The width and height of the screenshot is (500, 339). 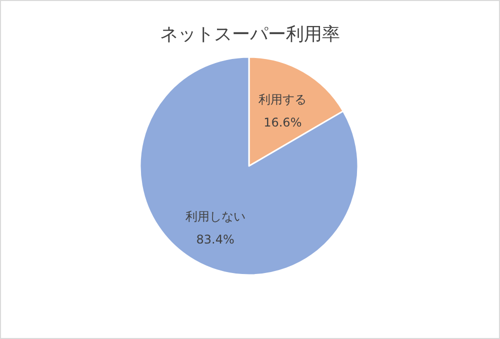 I want to click on slice-label: 利用する, so click(x=282, y=99).